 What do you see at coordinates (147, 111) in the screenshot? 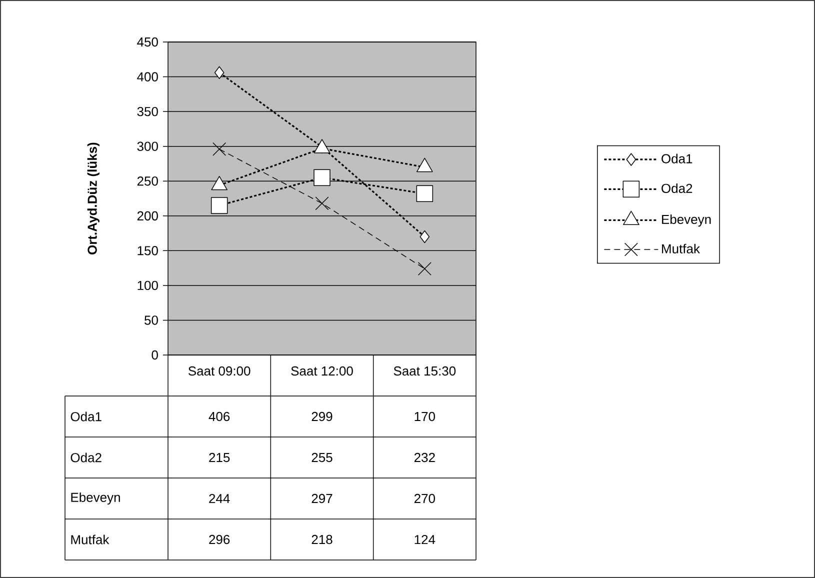
I see `y-tick-label: 350` at bounding box center [147, 111].